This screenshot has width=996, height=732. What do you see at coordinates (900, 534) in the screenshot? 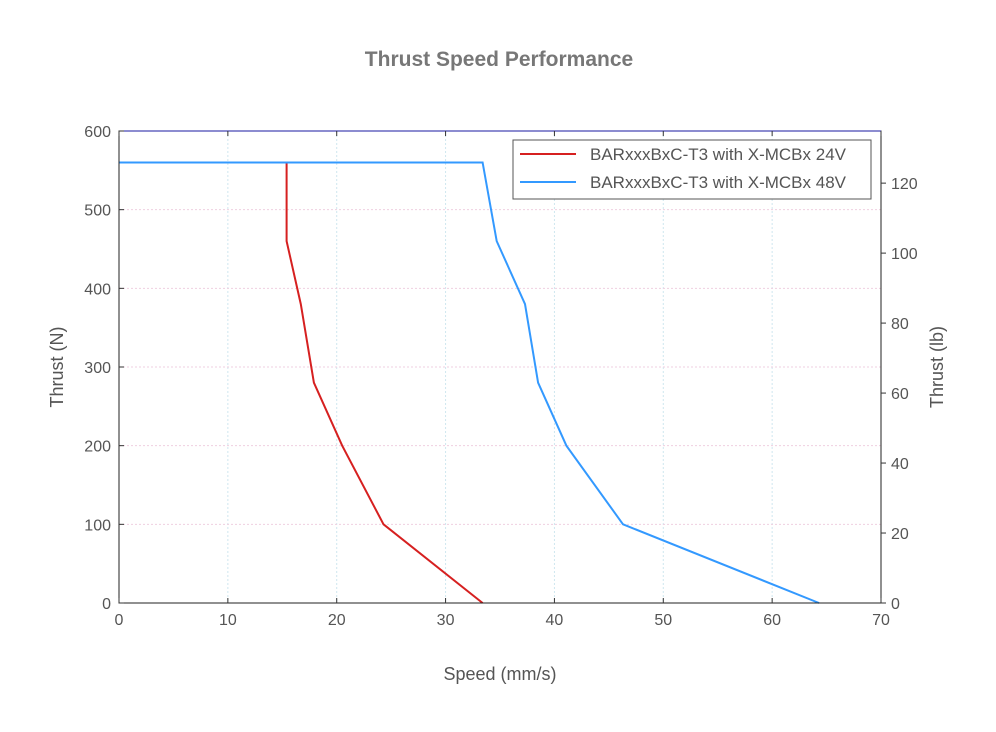
I see `y2-tick-label: 20` at bounding box center [900, 534].